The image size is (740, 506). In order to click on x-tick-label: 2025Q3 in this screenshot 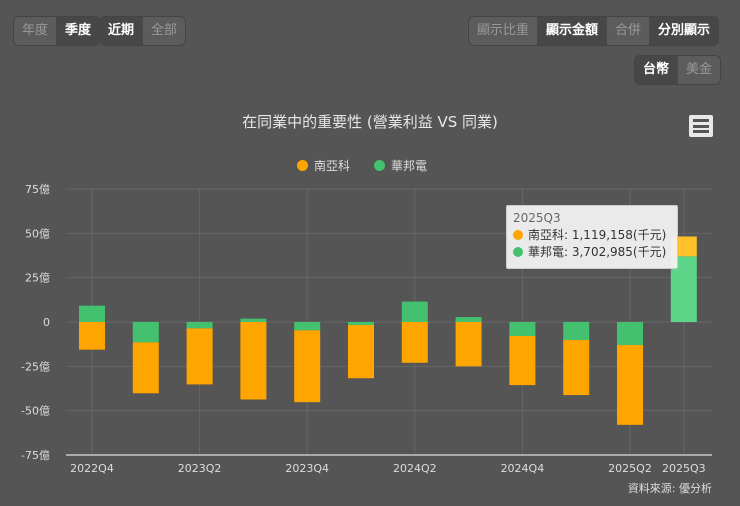, I will do `click(684, 468)`.